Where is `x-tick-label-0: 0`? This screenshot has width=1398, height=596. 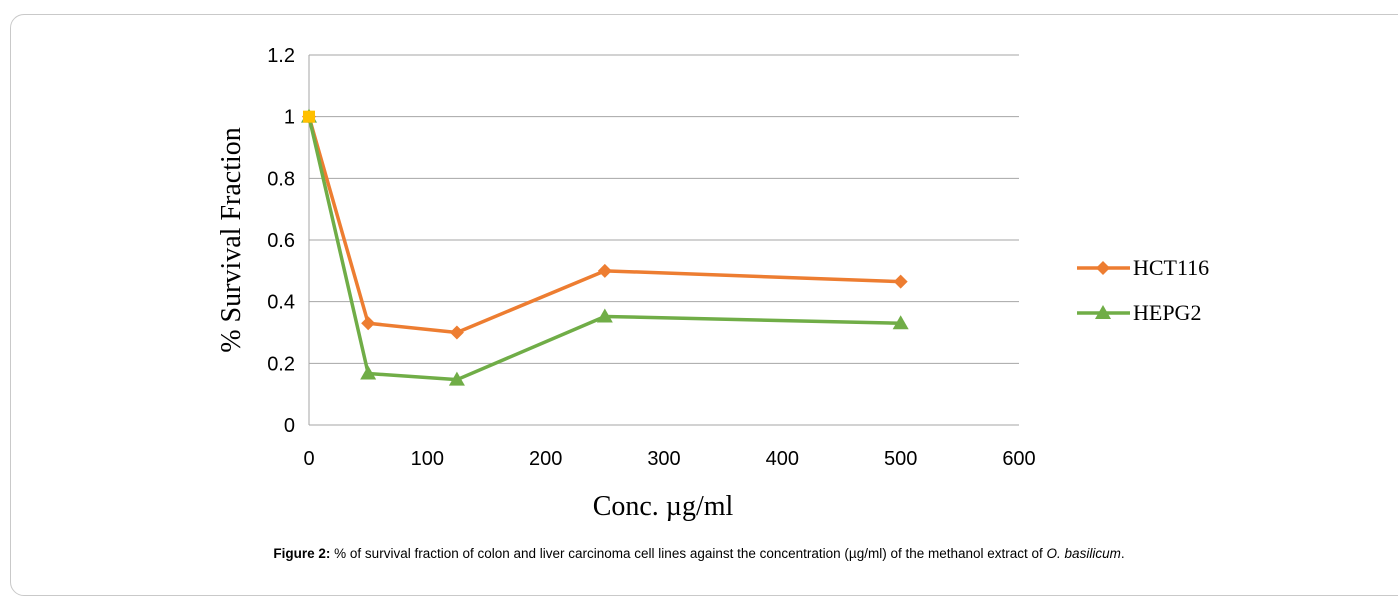
x-tick-label-0: 0 is located at coordinates (308, 459).